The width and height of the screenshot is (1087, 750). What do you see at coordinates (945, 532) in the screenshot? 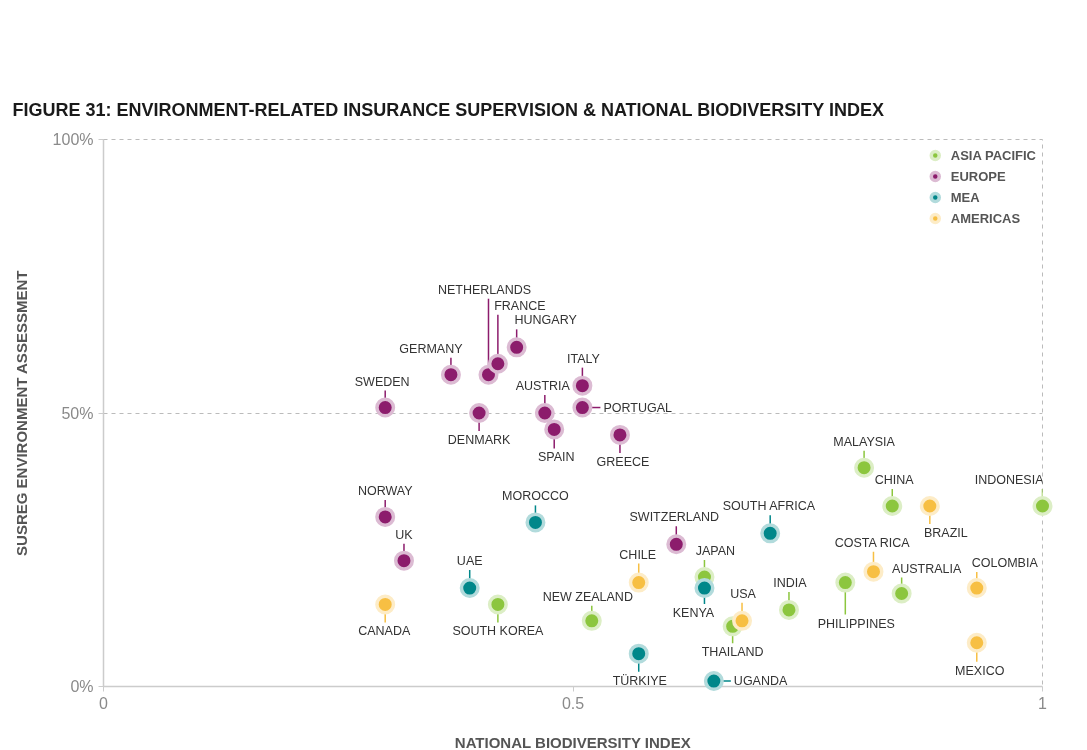
I see `annotation: BRAZIL` at bounding box center [945, 532].